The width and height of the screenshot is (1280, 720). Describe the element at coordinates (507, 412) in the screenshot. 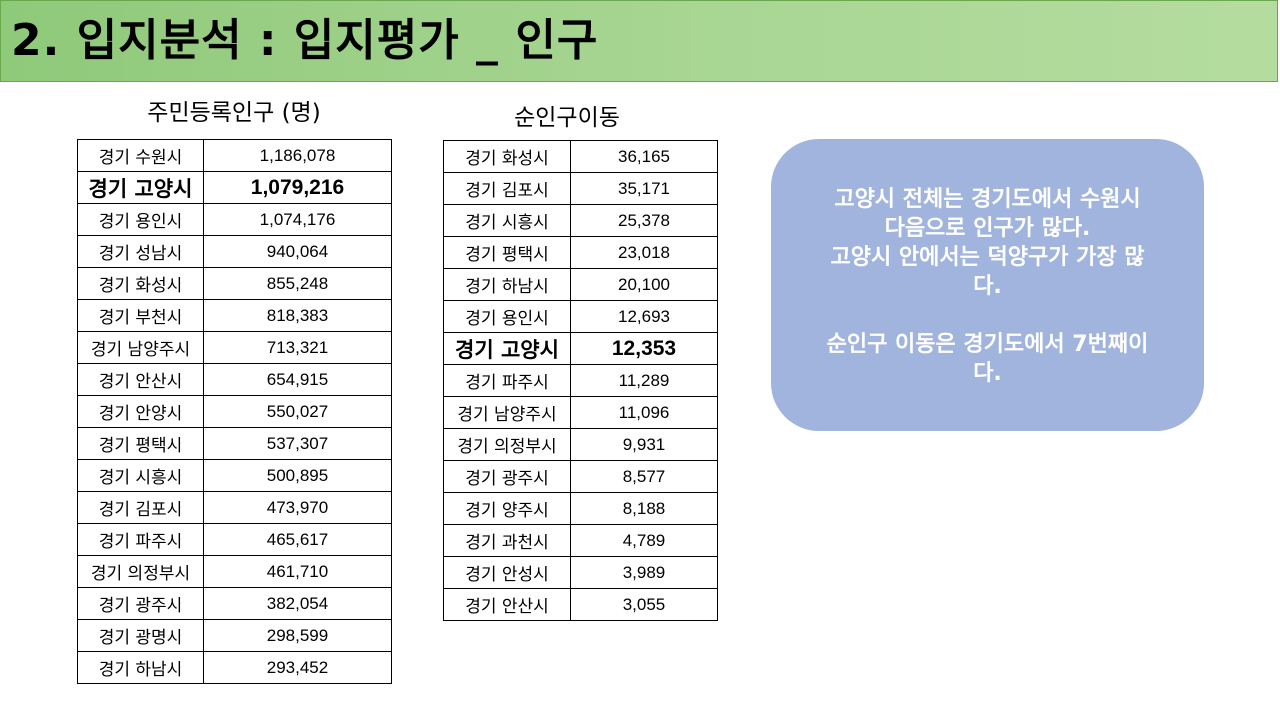

I see `city-name-cell: 경기 남양주시` at that location.